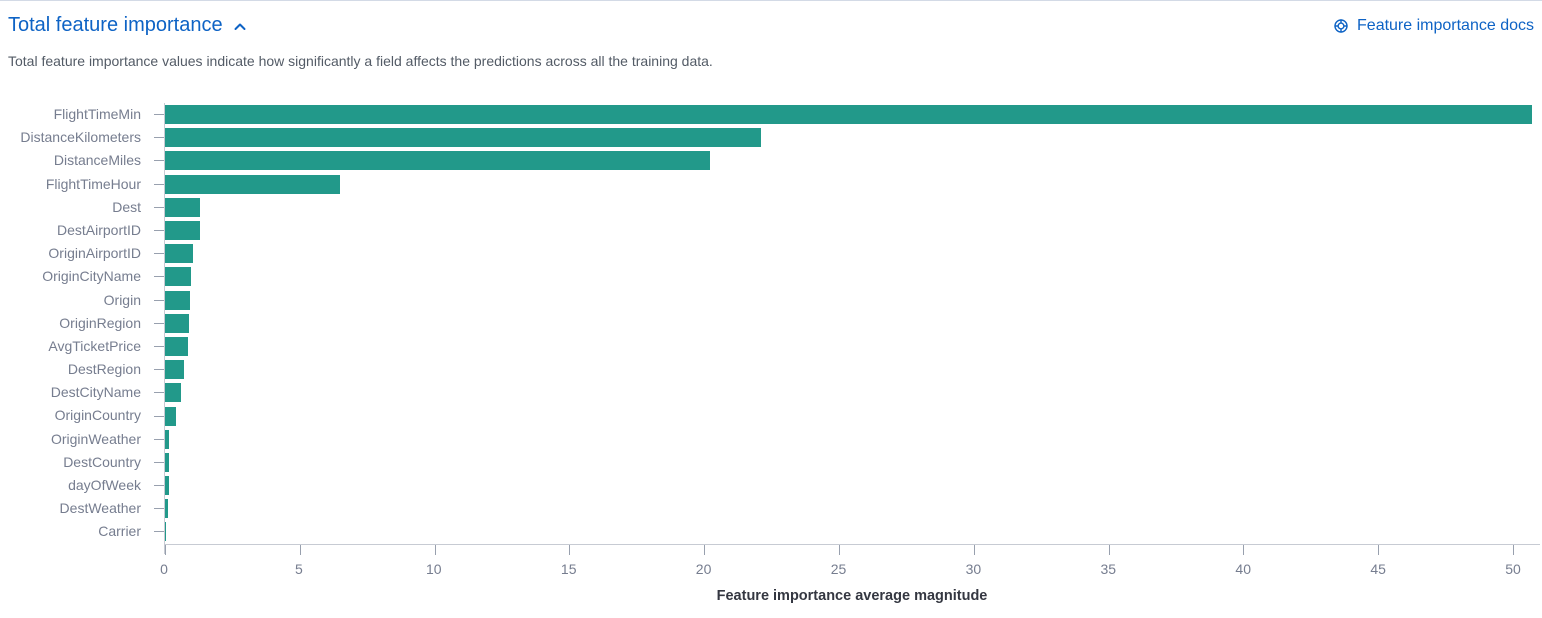  What do you see at coordinates (95, 392) in the screenshot?
I see `y-axis-label: DestCityName` at bounding box center [95, 392].